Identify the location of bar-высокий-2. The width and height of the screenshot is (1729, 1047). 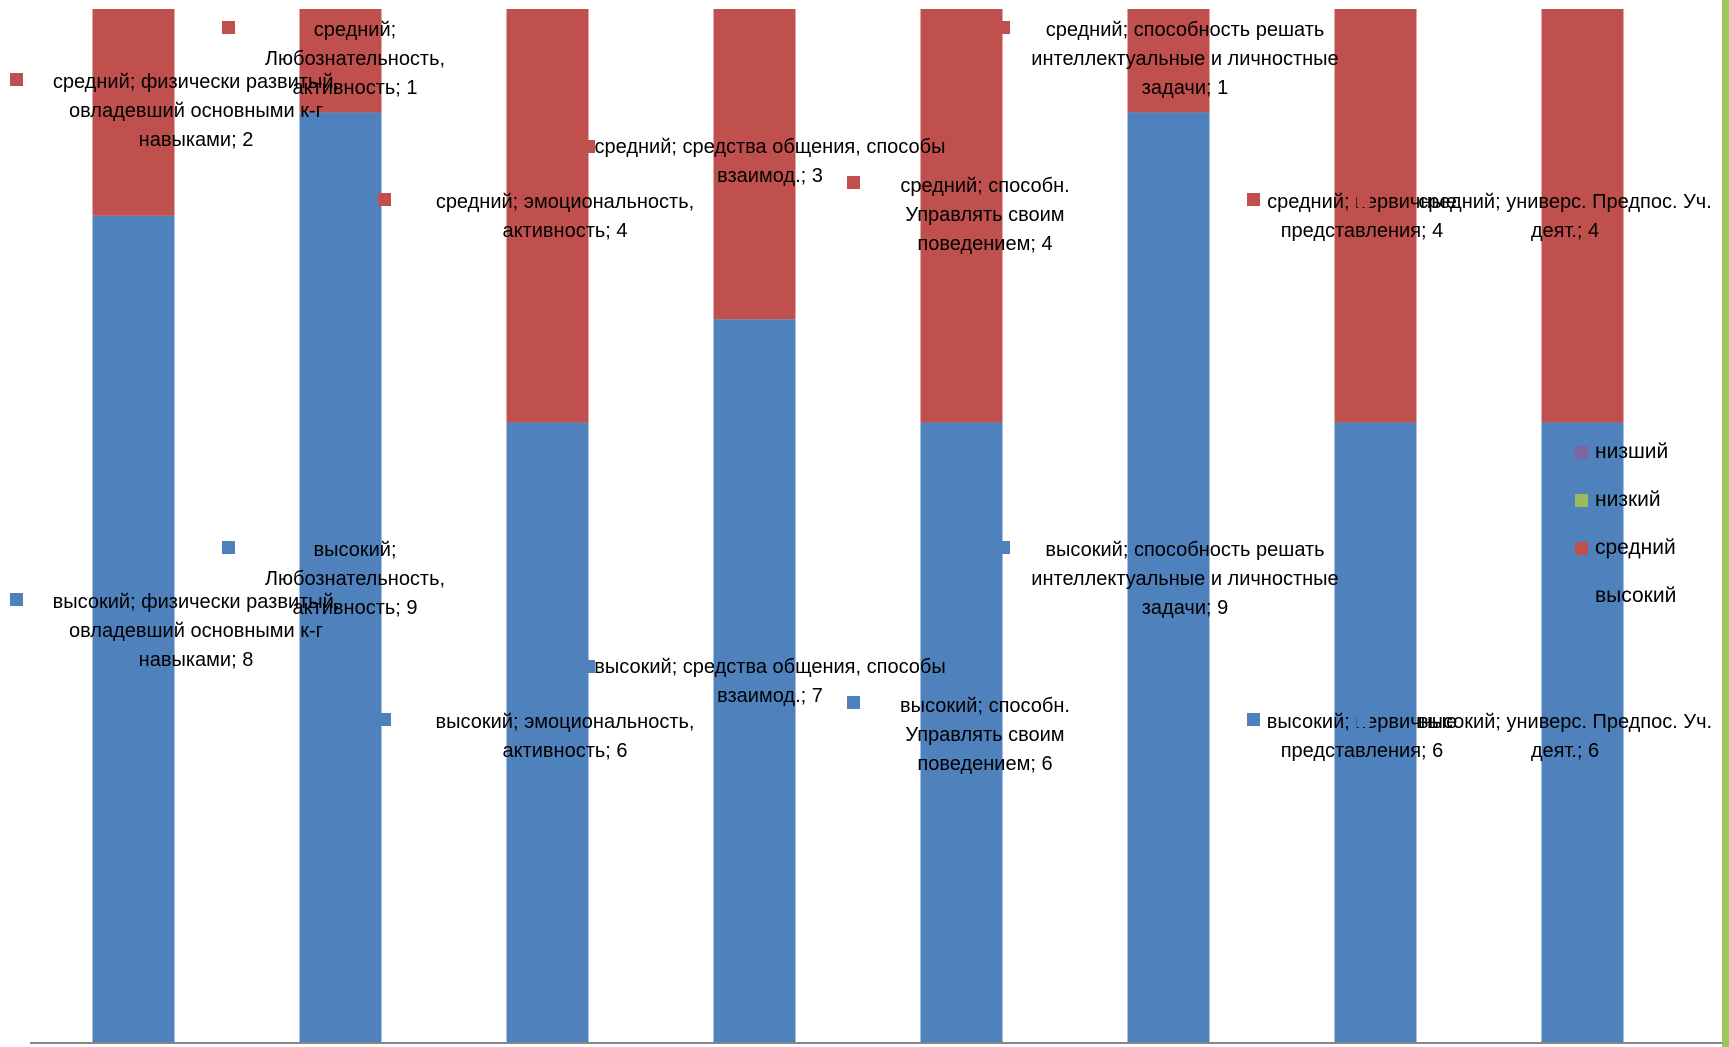
(547, 733).